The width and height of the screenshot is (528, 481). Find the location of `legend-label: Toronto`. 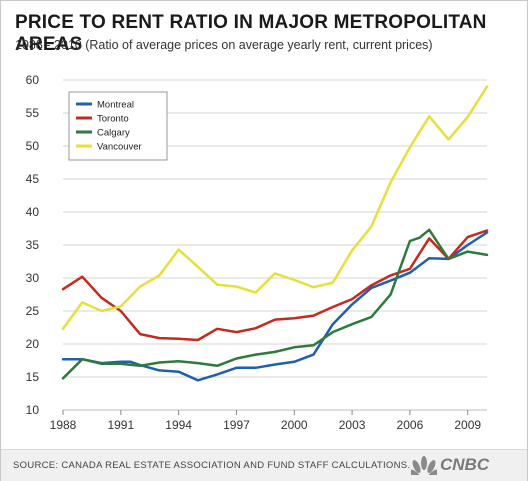

legend-label: Toronto is located at coordinates (113, 119).